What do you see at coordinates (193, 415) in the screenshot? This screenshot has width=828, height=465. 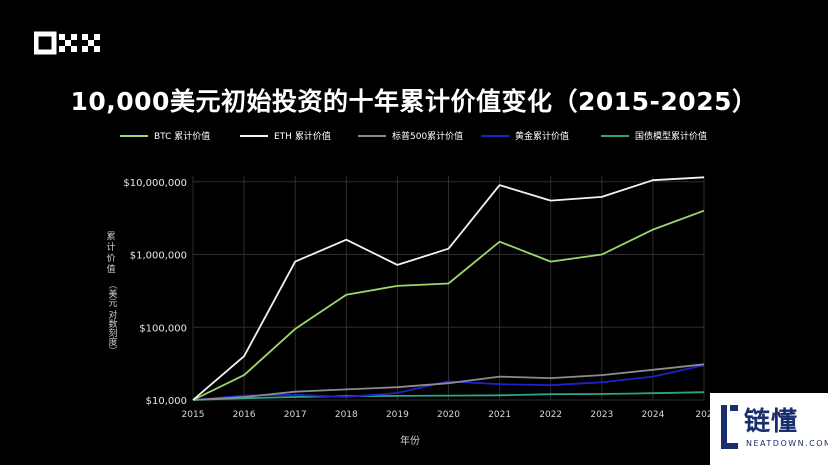 I see `x-tick-label: 2015` at bounding box center [193, 415].